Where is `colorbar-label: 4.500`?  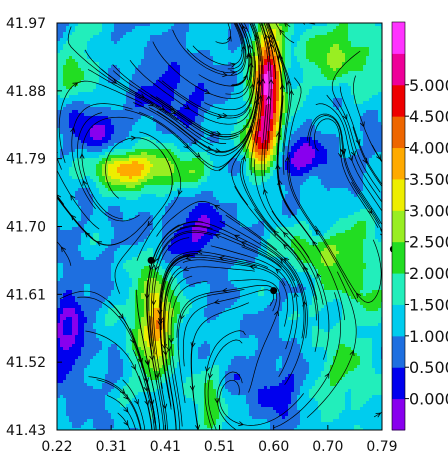 colorbar-label: 4.500 is located at coordinates (428, 116).